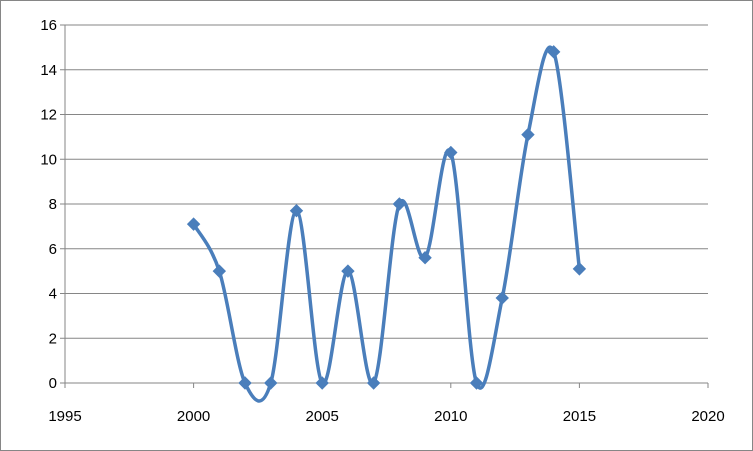 This screenshot has width=753, height=451. What do you see at coordinates (245, 383) in the screenshot?
I see `data-point-2002` at bounding box center [245, 383].